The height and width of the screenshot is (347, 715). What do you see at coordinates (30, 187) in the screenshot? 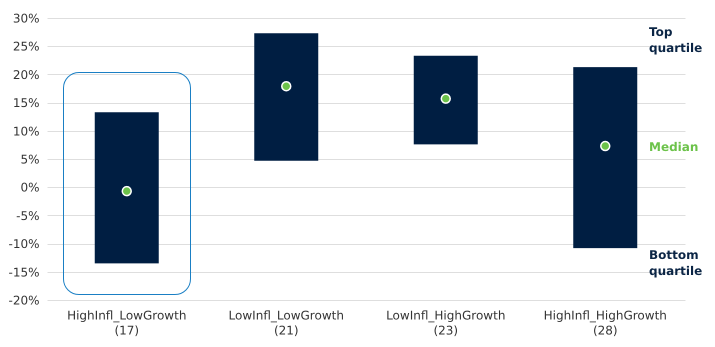
I see `y-tick-label: 0%` at bounding box center [30, 187].